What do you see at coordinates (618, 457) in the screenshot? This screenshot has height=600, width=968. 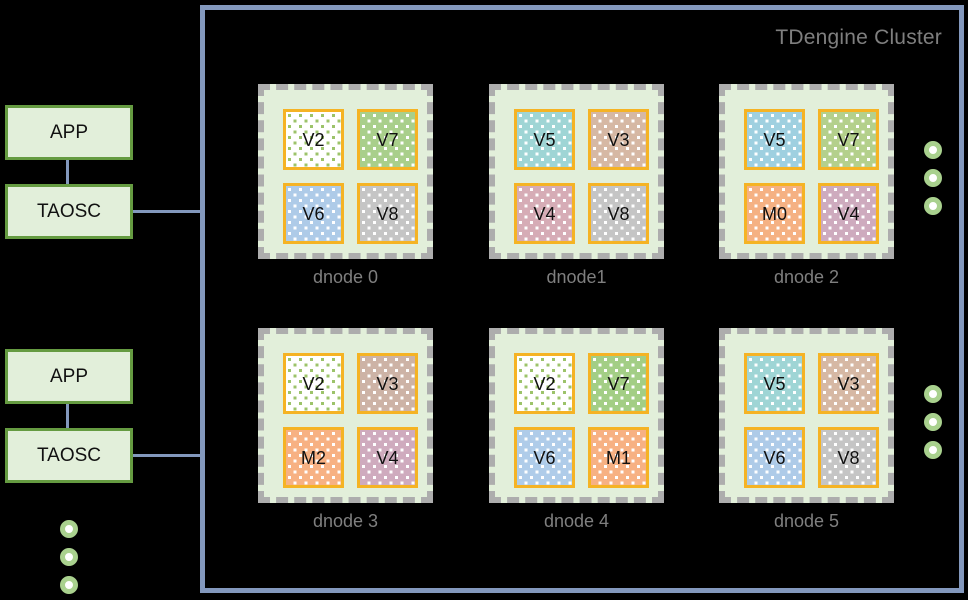 I see `vnode-dnode4-3: M1` at bounding box center [618, 457].